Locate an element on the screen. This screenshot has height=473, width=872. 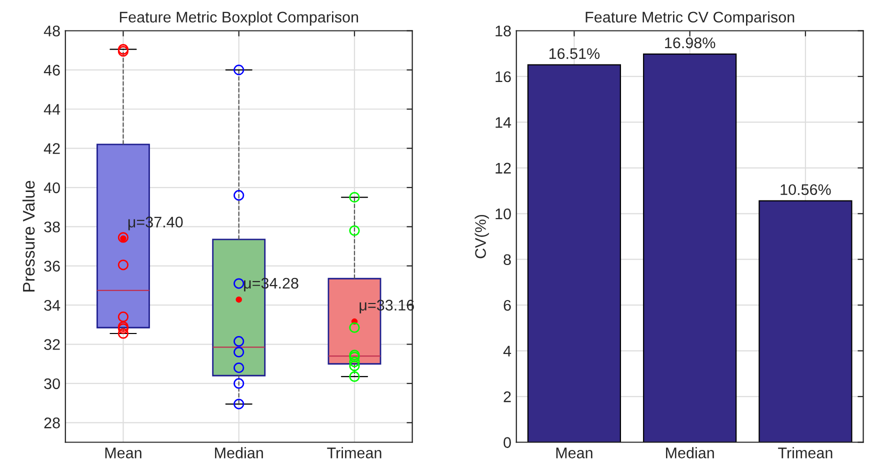
data-label: 16.98% is located at coordinates (690, 42).